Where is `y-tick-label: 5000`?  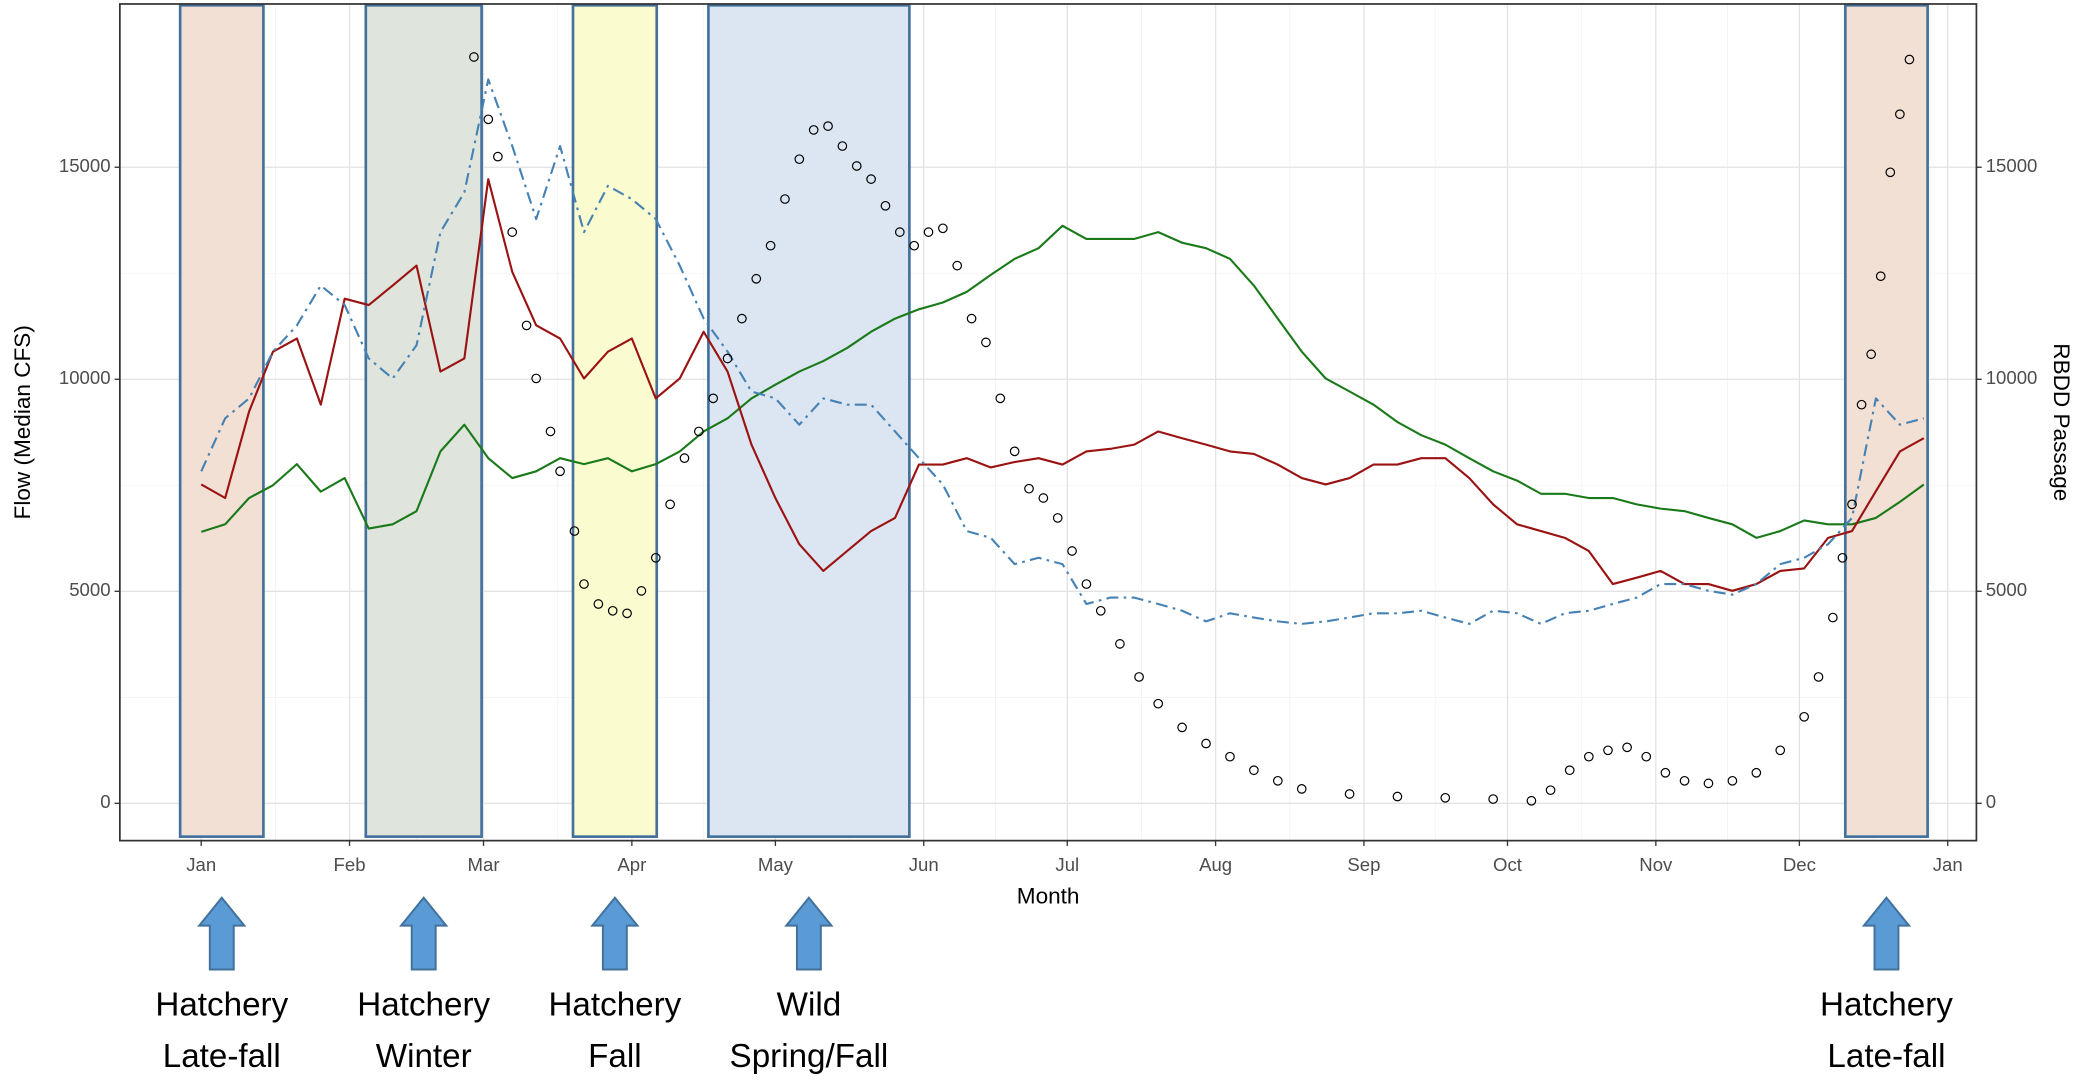
y-tick-label: 5000 is located at coordinates (89, 589).